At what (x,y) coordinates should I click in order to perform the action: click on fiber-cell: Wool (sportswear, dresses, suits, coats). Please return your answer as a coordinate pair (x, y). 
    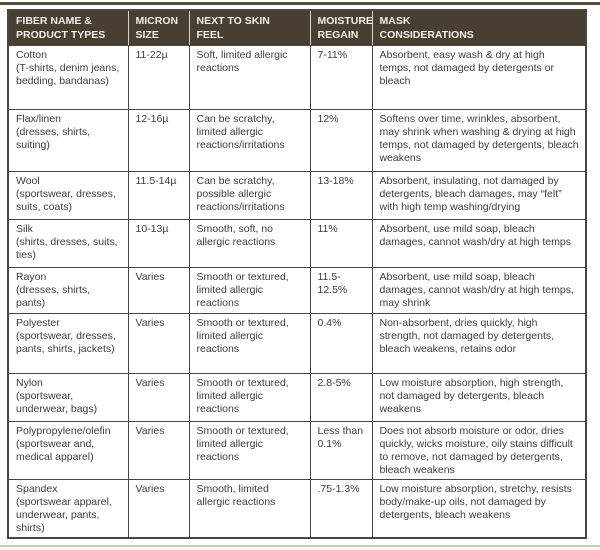
    Looking at the image, I should click on (68, 195).